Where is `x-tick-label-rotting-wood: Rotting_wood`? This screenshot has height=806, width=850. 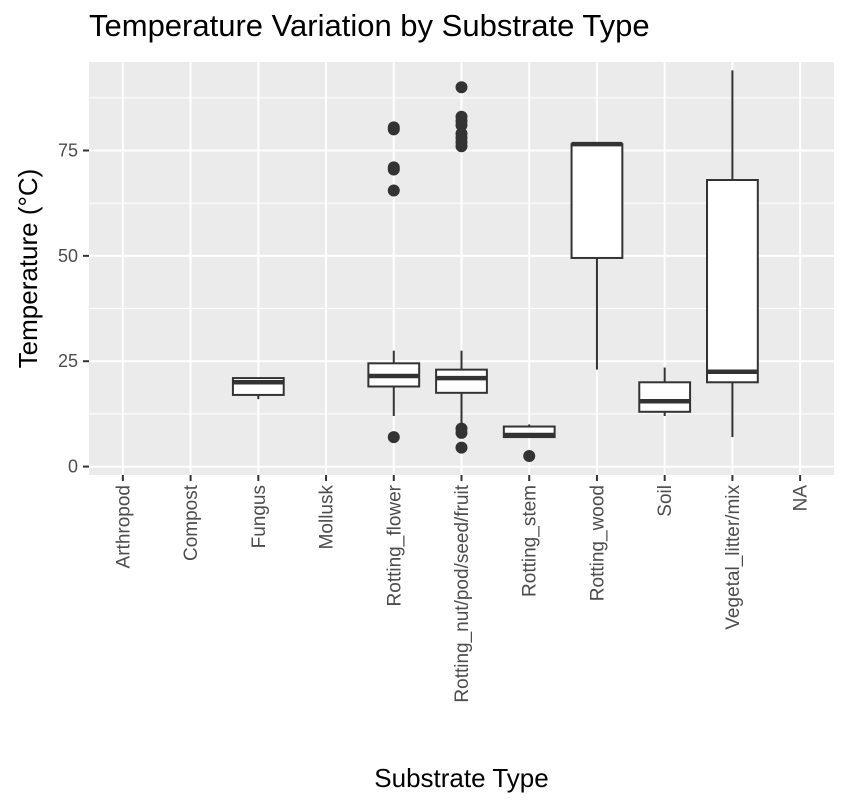
x-tick-label-rotting-wood: Rotting_wood is located at coordinates (597, 543).